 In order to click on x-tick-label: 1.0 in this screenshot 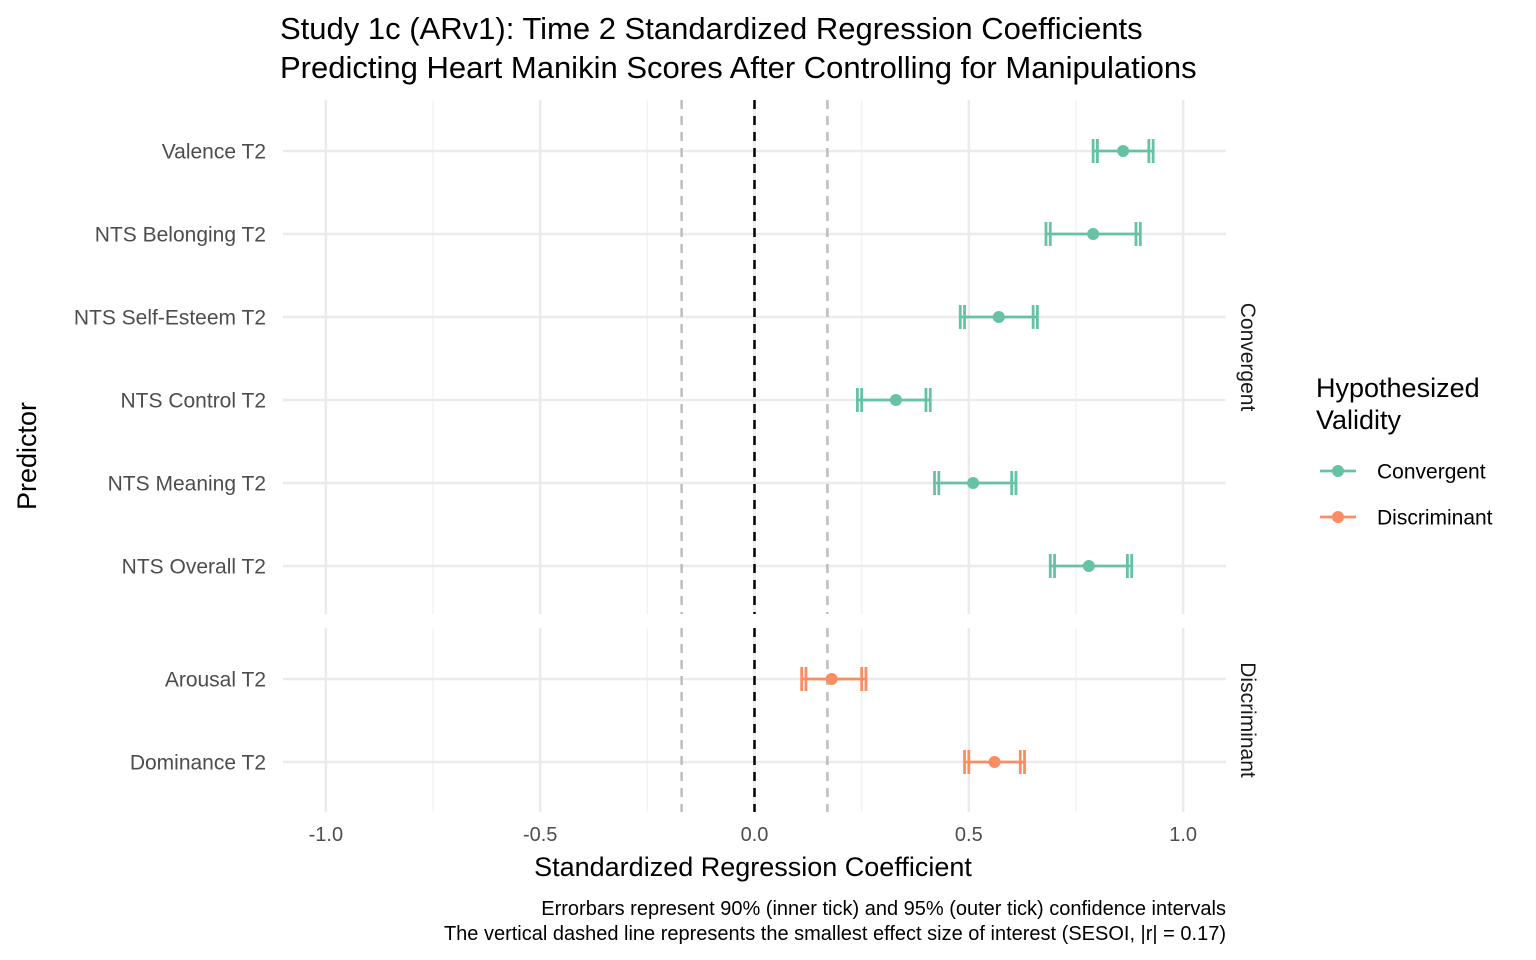, I will do `click(1183, 835)`.